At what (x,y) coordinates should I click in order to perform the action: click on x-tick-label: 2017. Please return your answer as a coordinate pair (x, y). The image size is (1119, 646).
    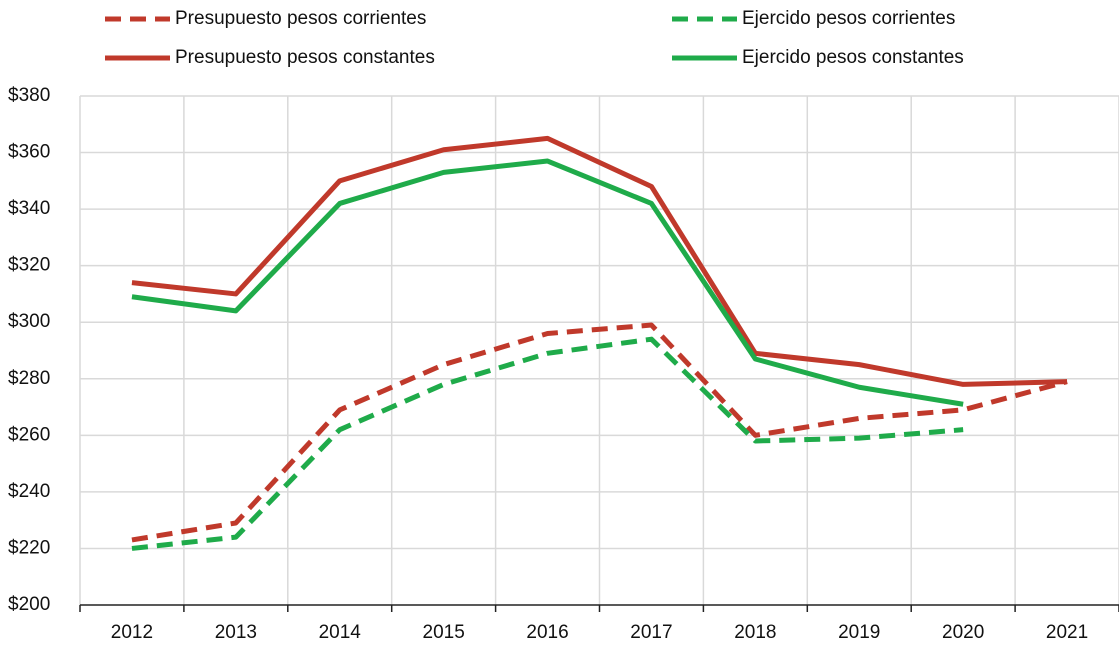
    Looking at the image, I should click on (651, 632).